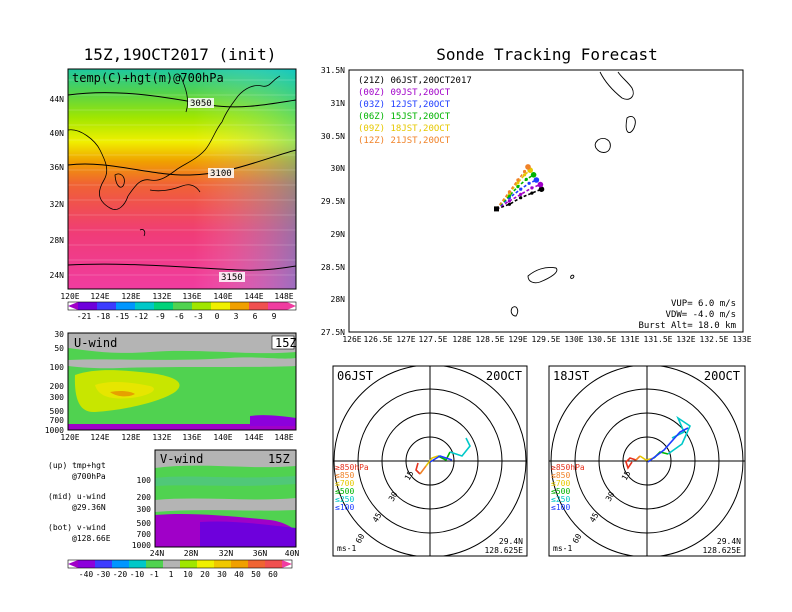  I want to click on wind-cbar-tick: 30, so click(222, 574).